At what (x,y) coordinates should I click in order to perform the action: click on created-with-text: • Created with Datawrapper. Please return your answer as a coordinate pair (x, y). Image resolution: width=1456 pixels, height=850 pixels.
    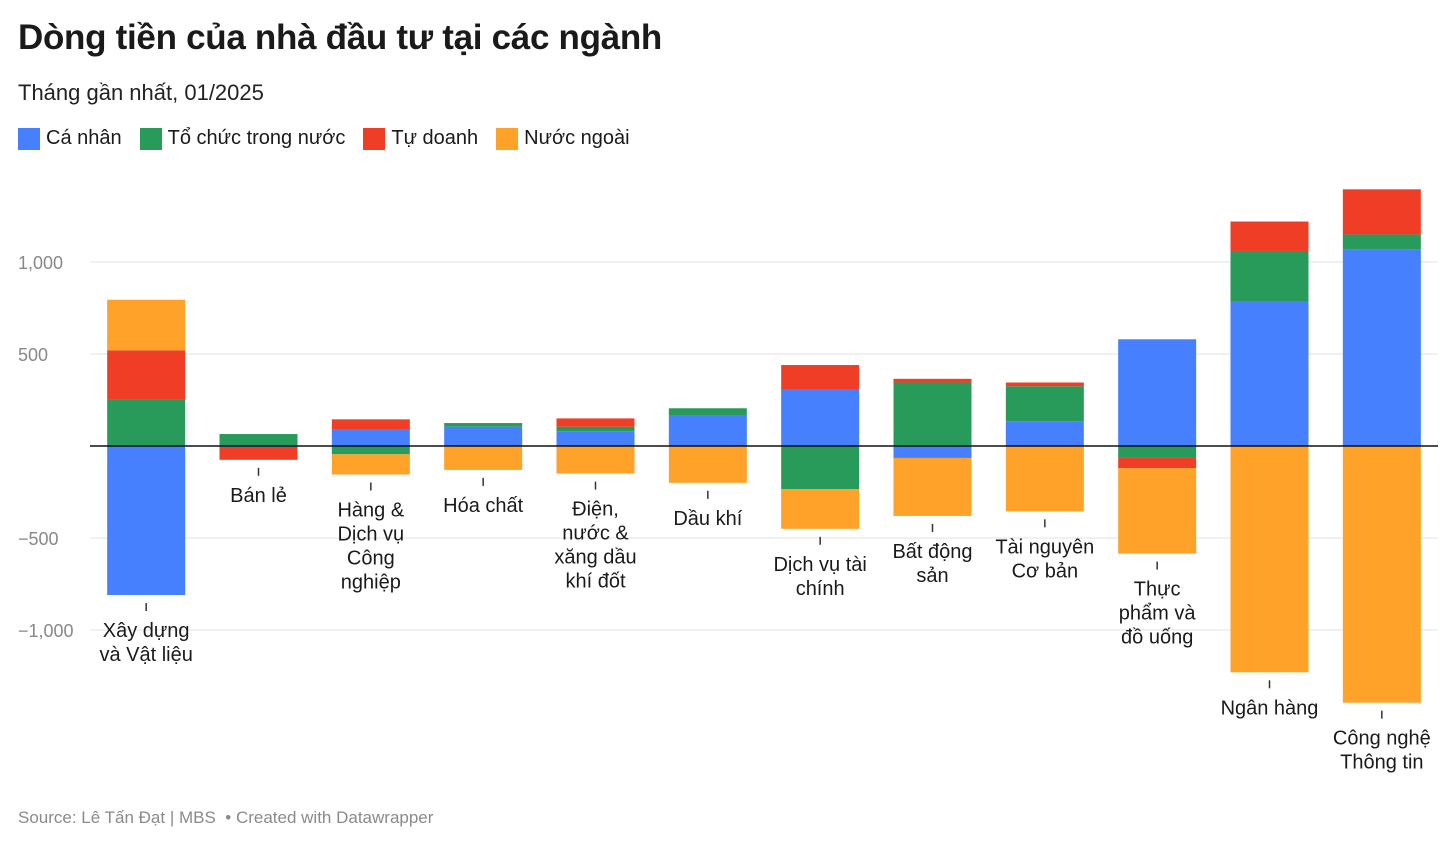
    Looking at the image, I should click on (329, 817).